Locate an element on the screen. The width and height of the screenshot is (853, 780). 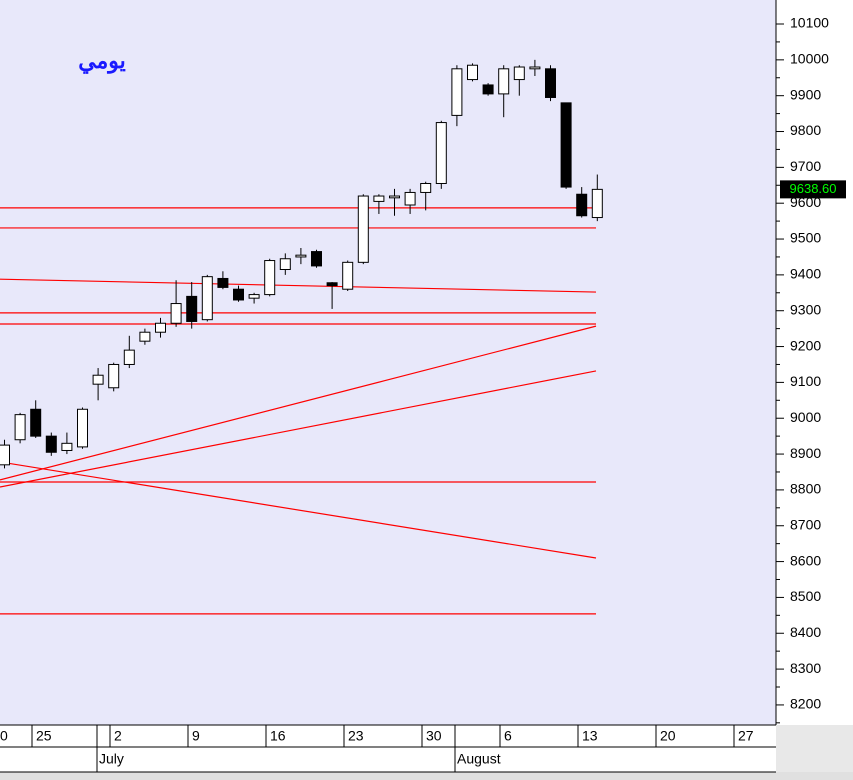
chart-title: يومي is located at coordinates (102, 61).